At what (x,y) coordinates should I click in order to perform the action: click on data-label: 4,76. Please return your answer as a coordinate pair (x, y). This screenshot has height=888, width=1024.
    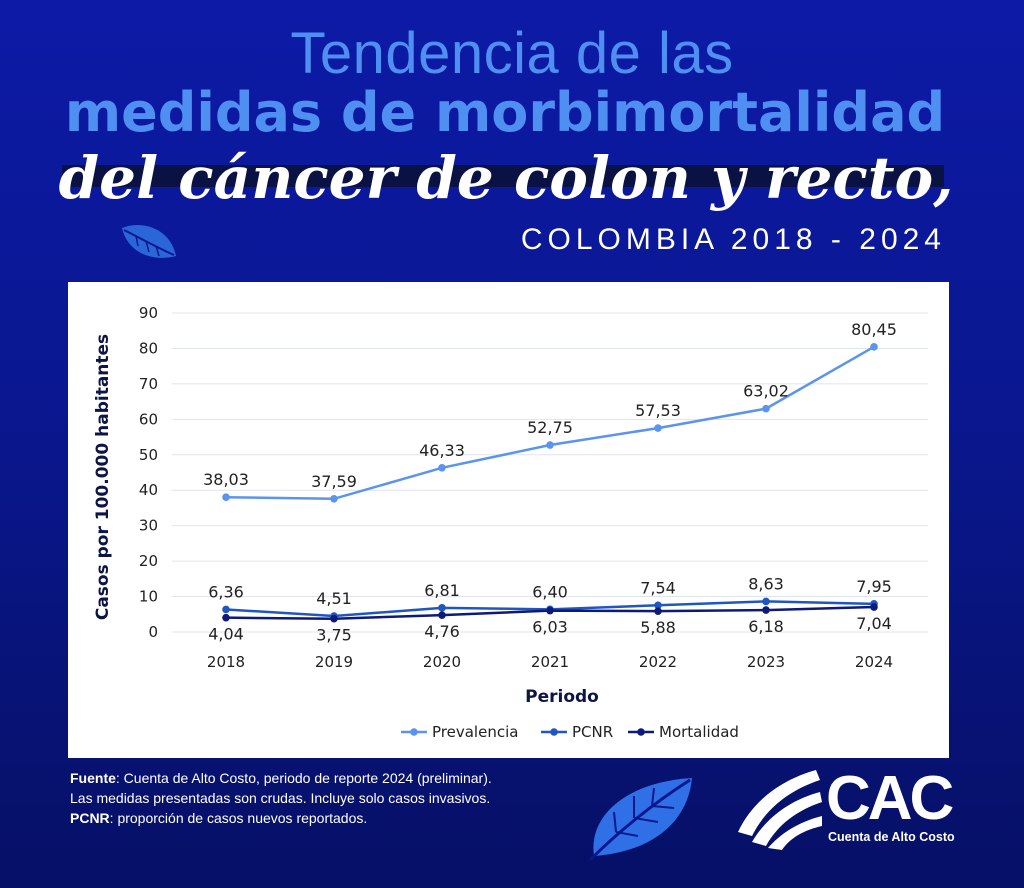
    Looking at the image, I should click on (442, 631).